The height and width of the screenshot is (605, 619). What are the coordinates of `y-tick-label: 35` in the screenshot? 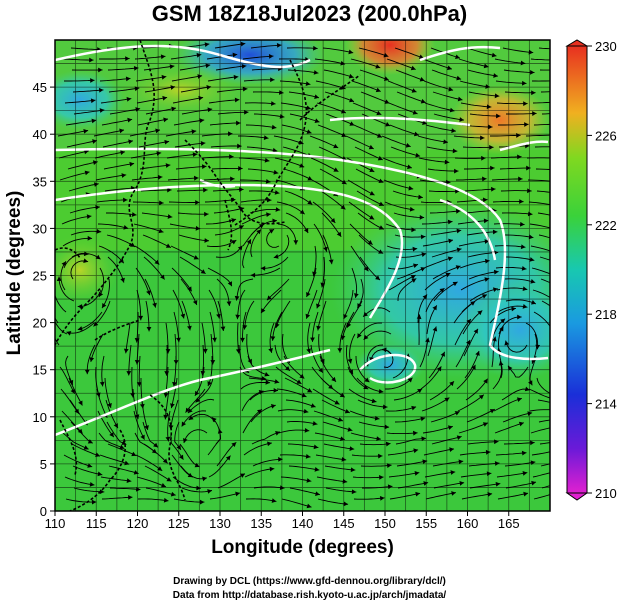 It's located at (40, 181).